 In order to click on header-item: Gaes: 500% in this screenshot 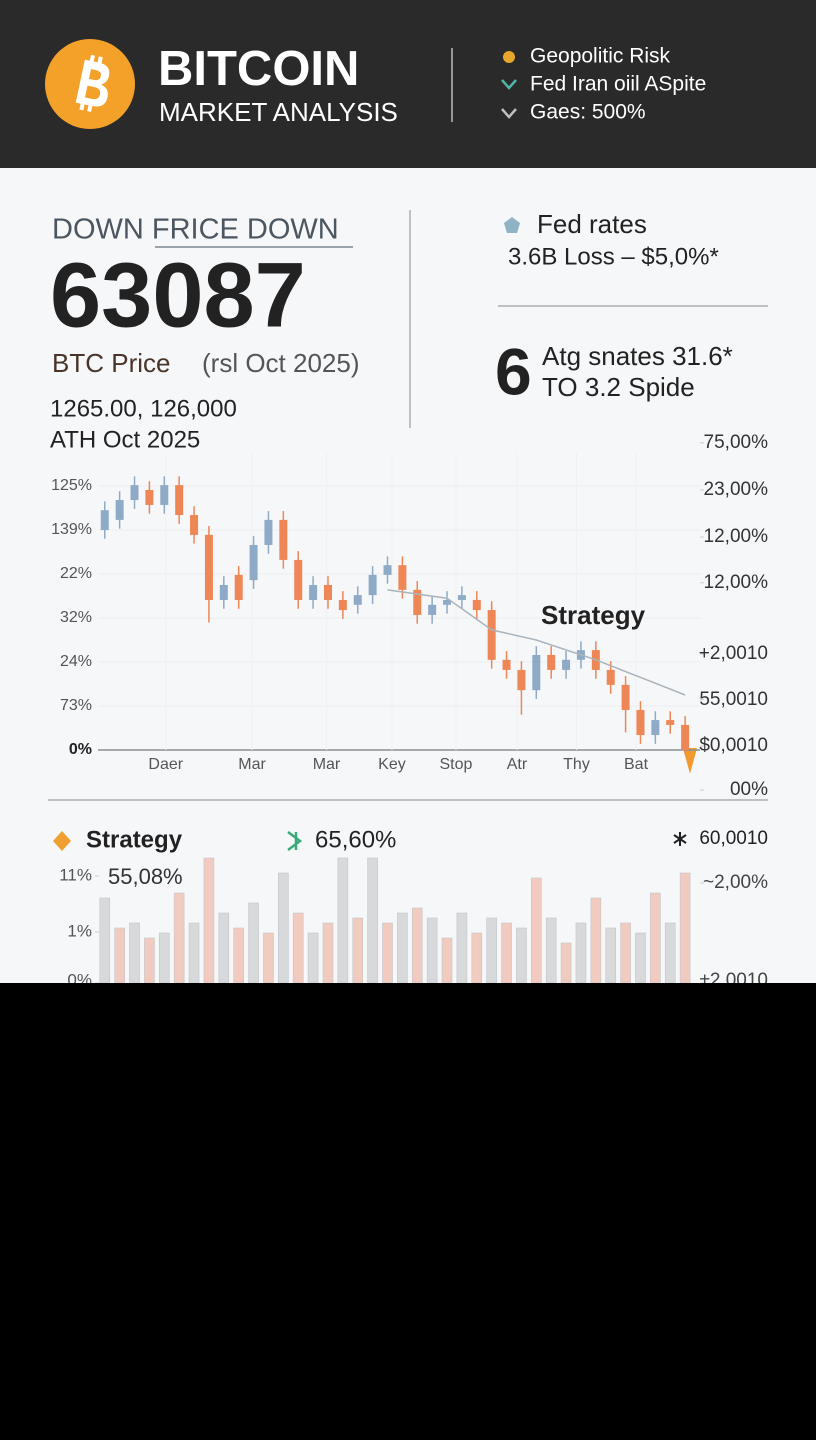, I will do `click(588, 112)`.